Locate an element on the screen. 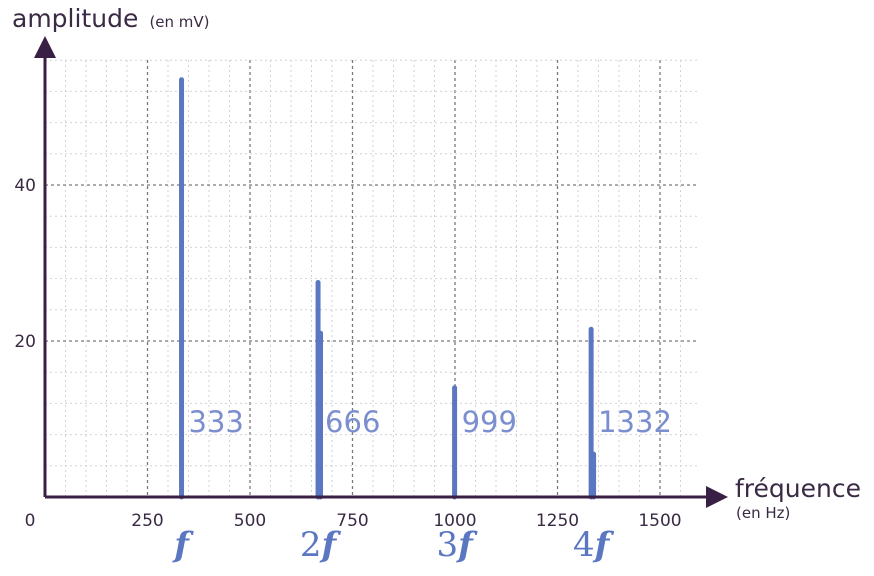 Image resolution: width=874 pixels, height=576 pixels. harmonic-coefficient: 3 is located at coordinates (447, 545).